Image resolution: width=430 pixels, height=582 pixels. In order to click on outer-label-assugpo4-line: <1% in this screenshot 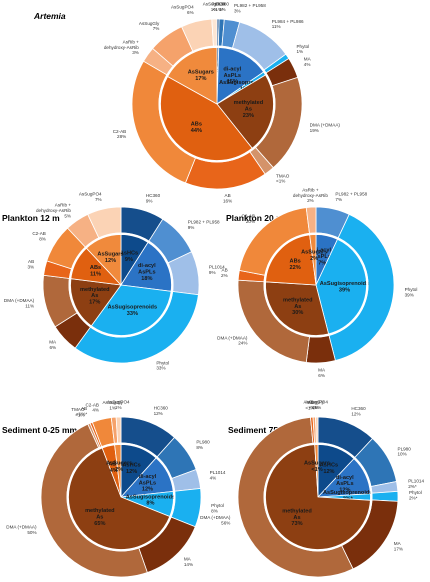, I will do `click(316, 407)`.